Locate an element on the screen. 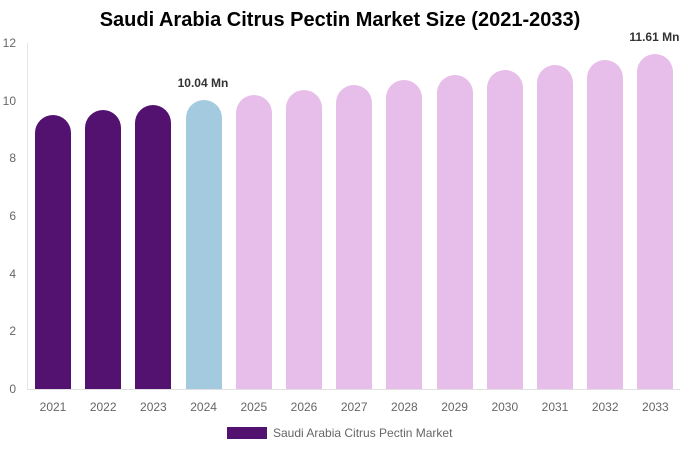  data-label-2033: 11.61 Mn is located at coordinates (654, 37).